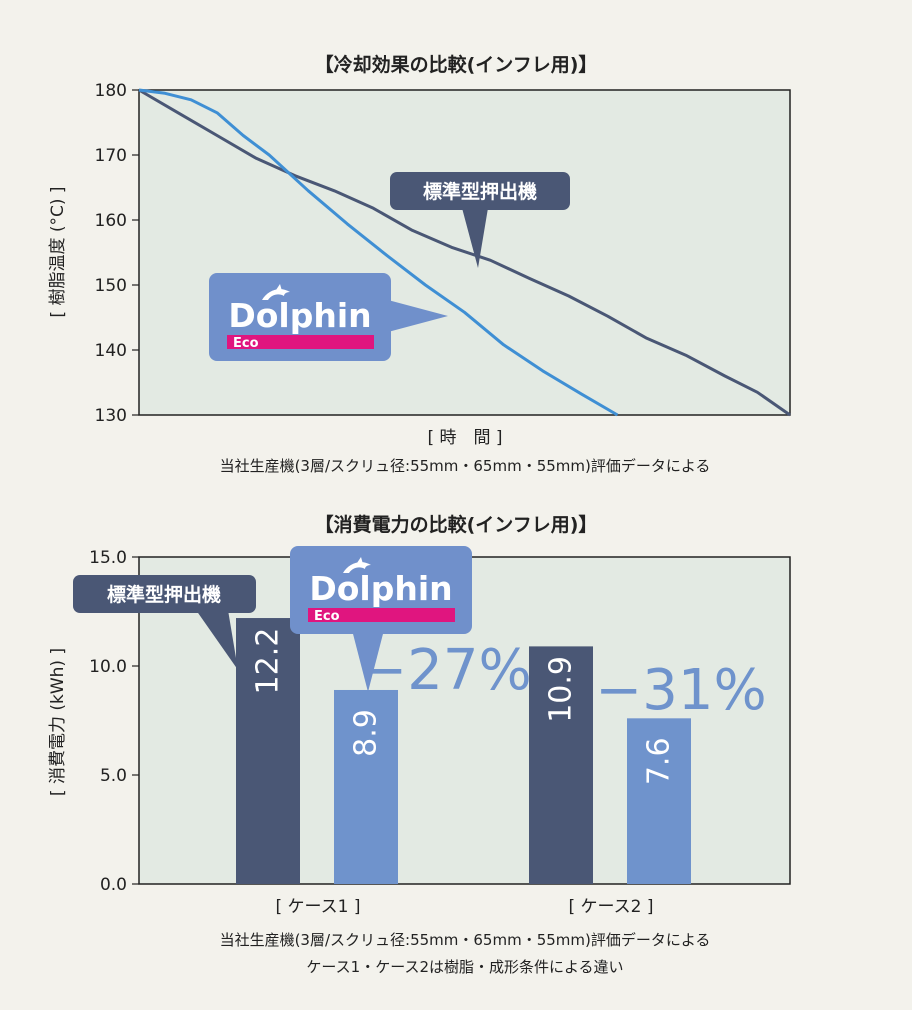 This screenshot has width=912, height=1010. Describe the element at coordinates (111, 351) in the screenshot. I see `line-y-tick-label: 140` at that location.